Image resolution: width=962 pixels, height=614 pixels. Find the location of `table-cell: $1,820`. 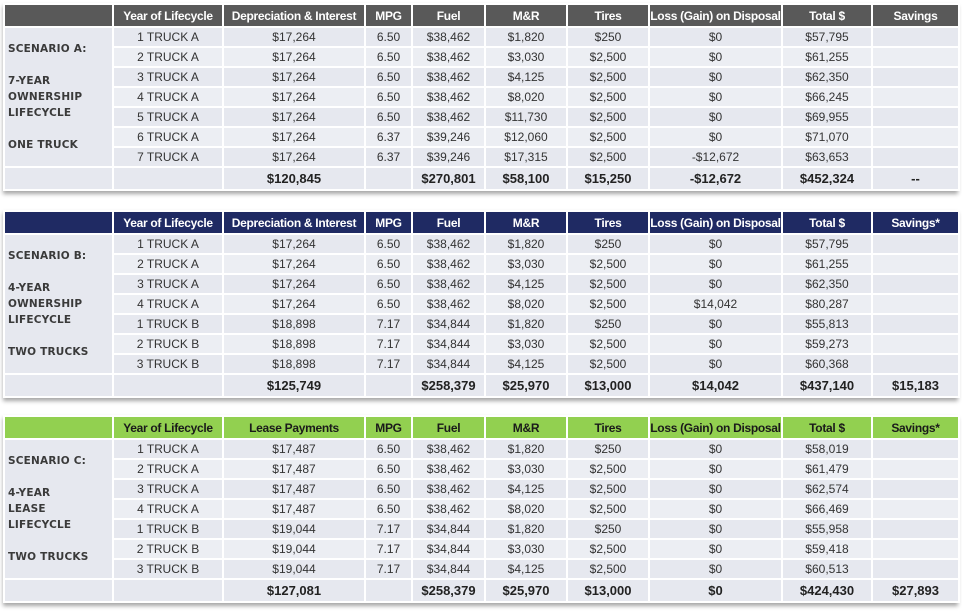

table-cell: $1,820 is located at coordinates (526, 449).